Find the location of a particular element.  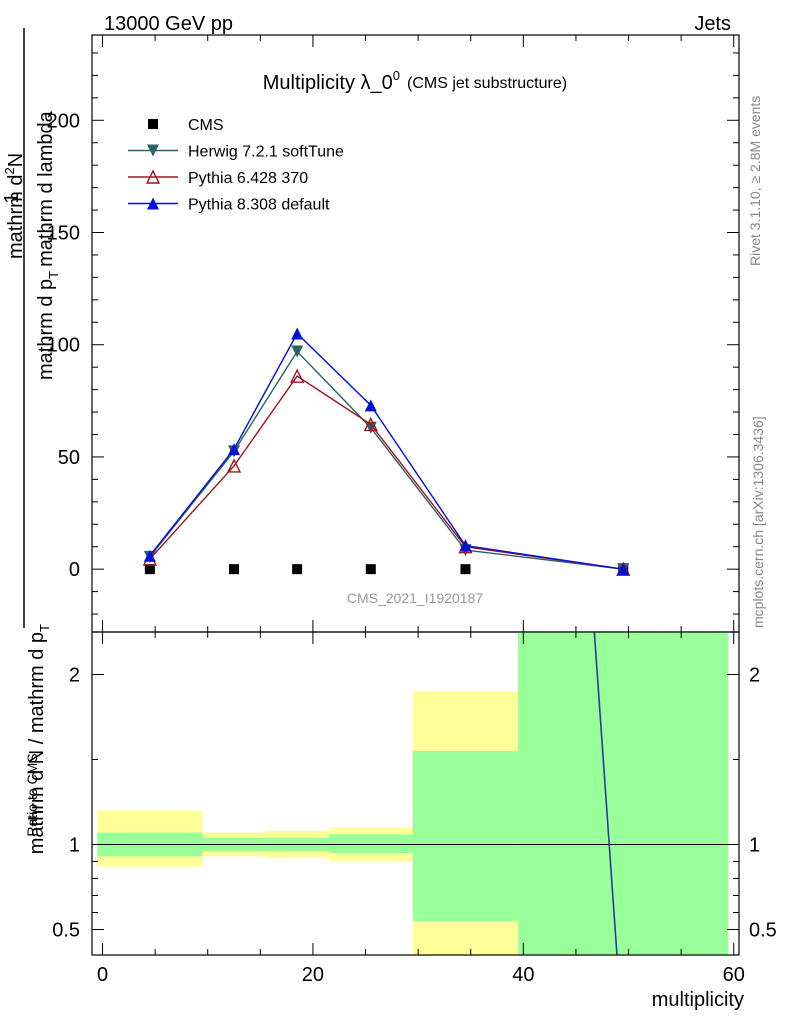

ratio-curve-line is located at coordinates (605, 793).